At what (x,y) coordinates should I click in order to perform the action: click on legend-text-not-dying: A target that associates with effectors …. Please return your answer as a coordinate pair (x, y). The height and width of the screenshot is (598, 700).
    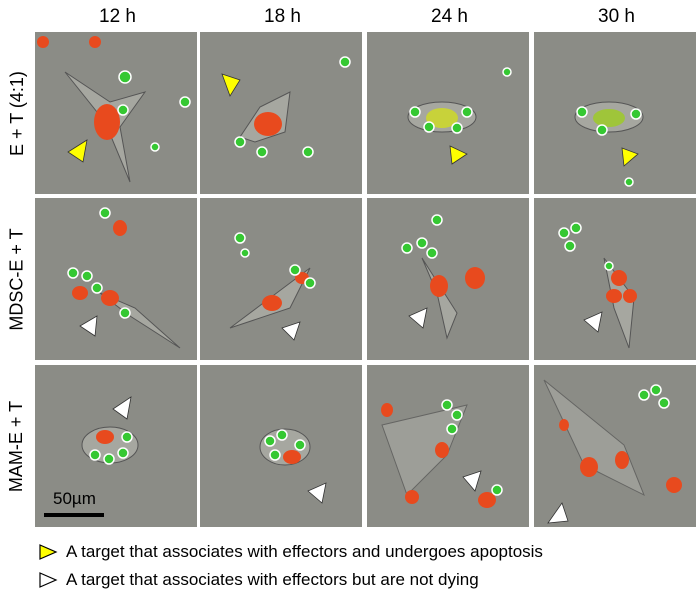
    Looking at the image, I should click on (272, 579).